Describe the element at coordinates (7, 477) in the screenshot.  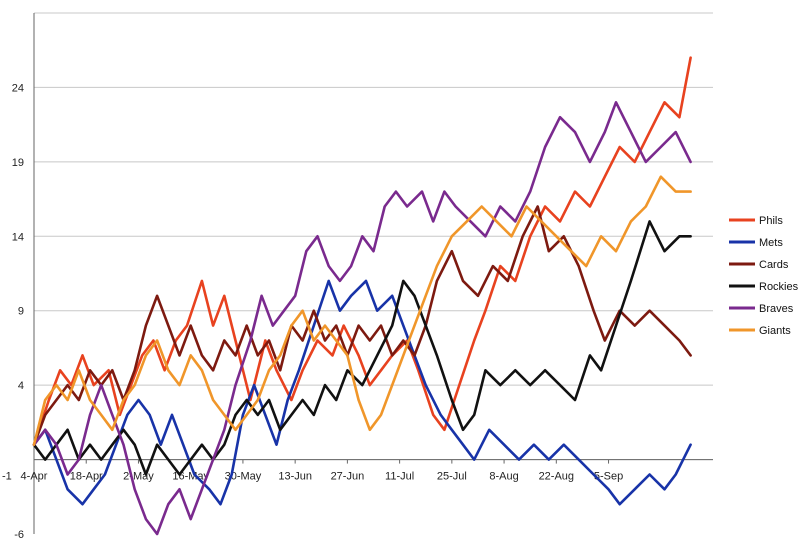
I see `y-tick-label: -1` at that location.